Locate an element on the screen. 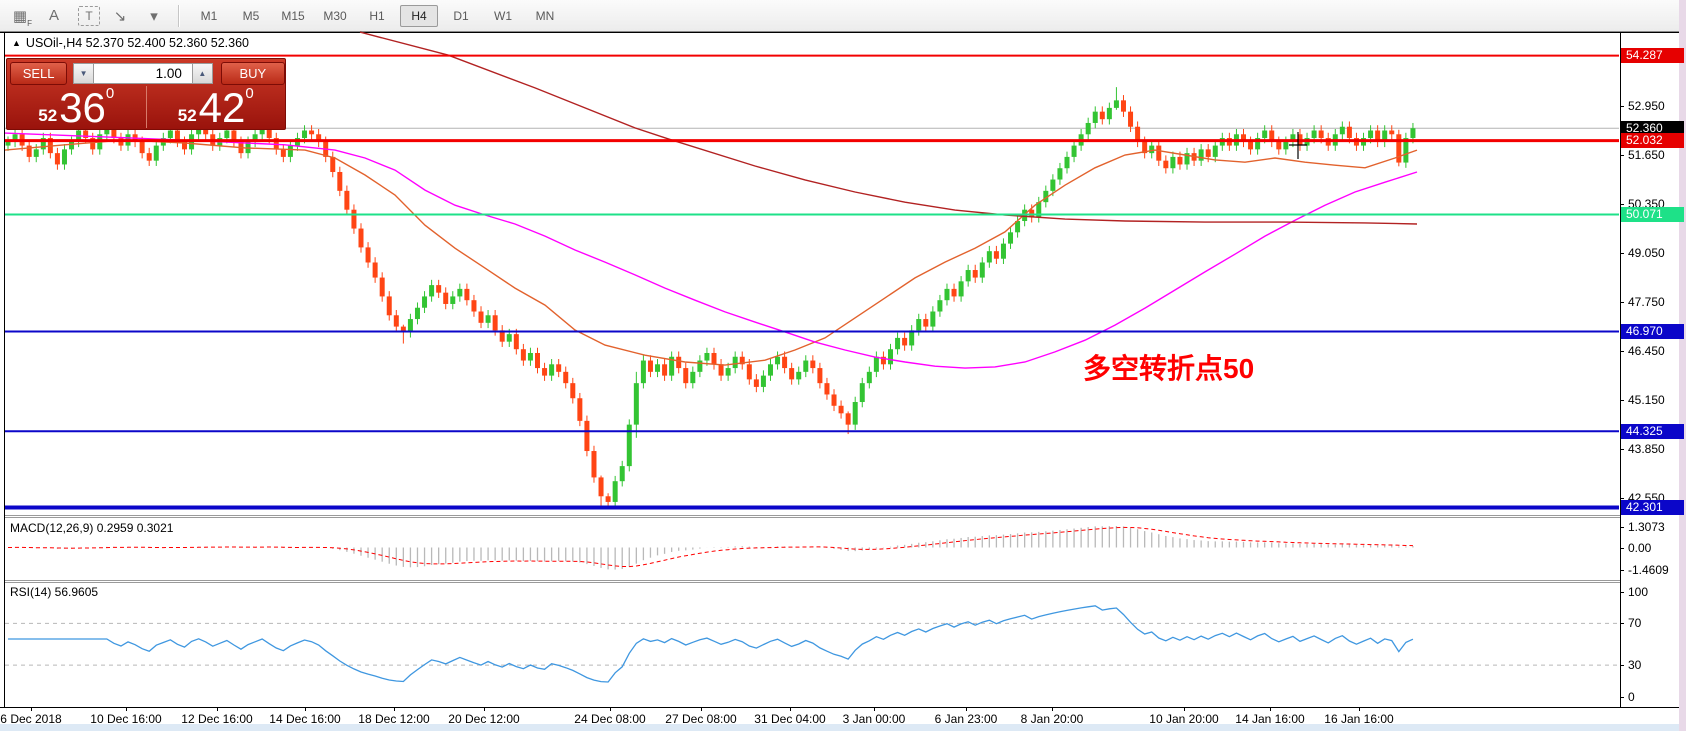 This screenshot has height=731, width=1686. date-tick-label: 16 Jan 16:00 is located at coordinates (1359, 719).